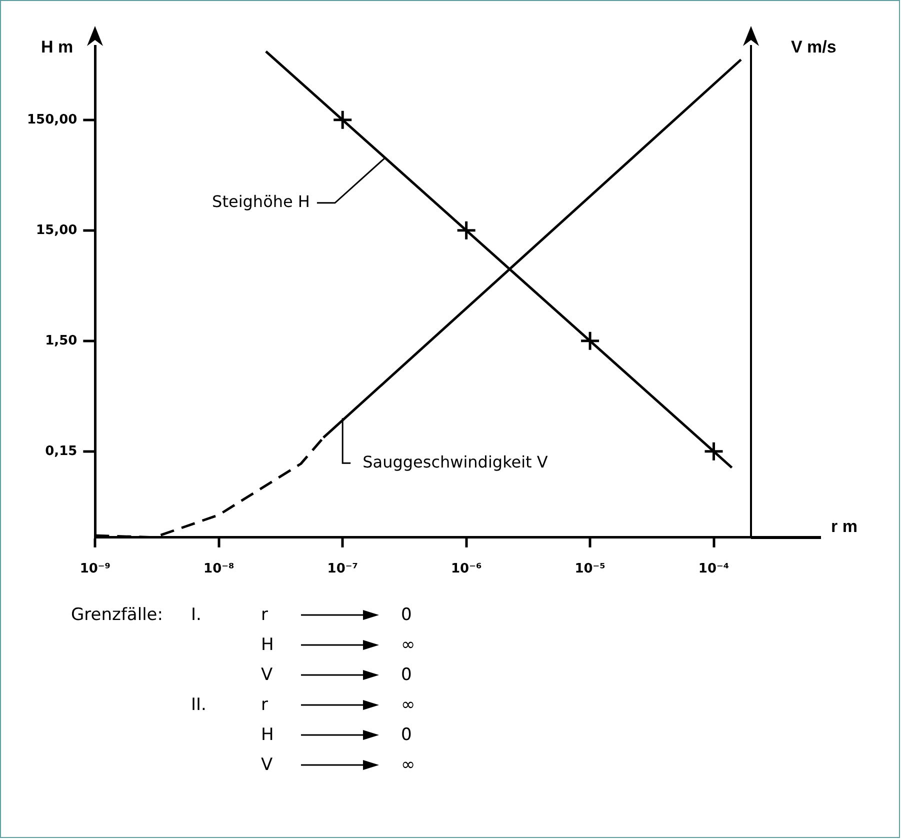 The height and width of the screenshot is (840, 902). What do you see at coordinates (813, 47) in the screenshot?
I see `y2-axis-title: V m/s` at bounding box center [813, 47].